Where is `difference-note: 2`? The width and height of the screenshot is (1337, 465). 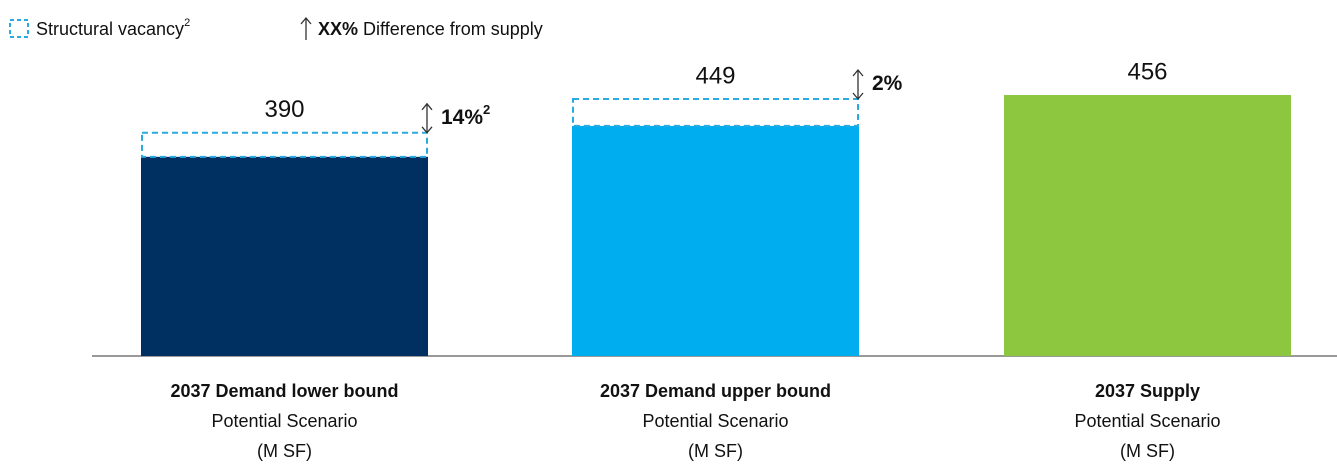 difference-note: 2 is located at coordinates (486, 109).